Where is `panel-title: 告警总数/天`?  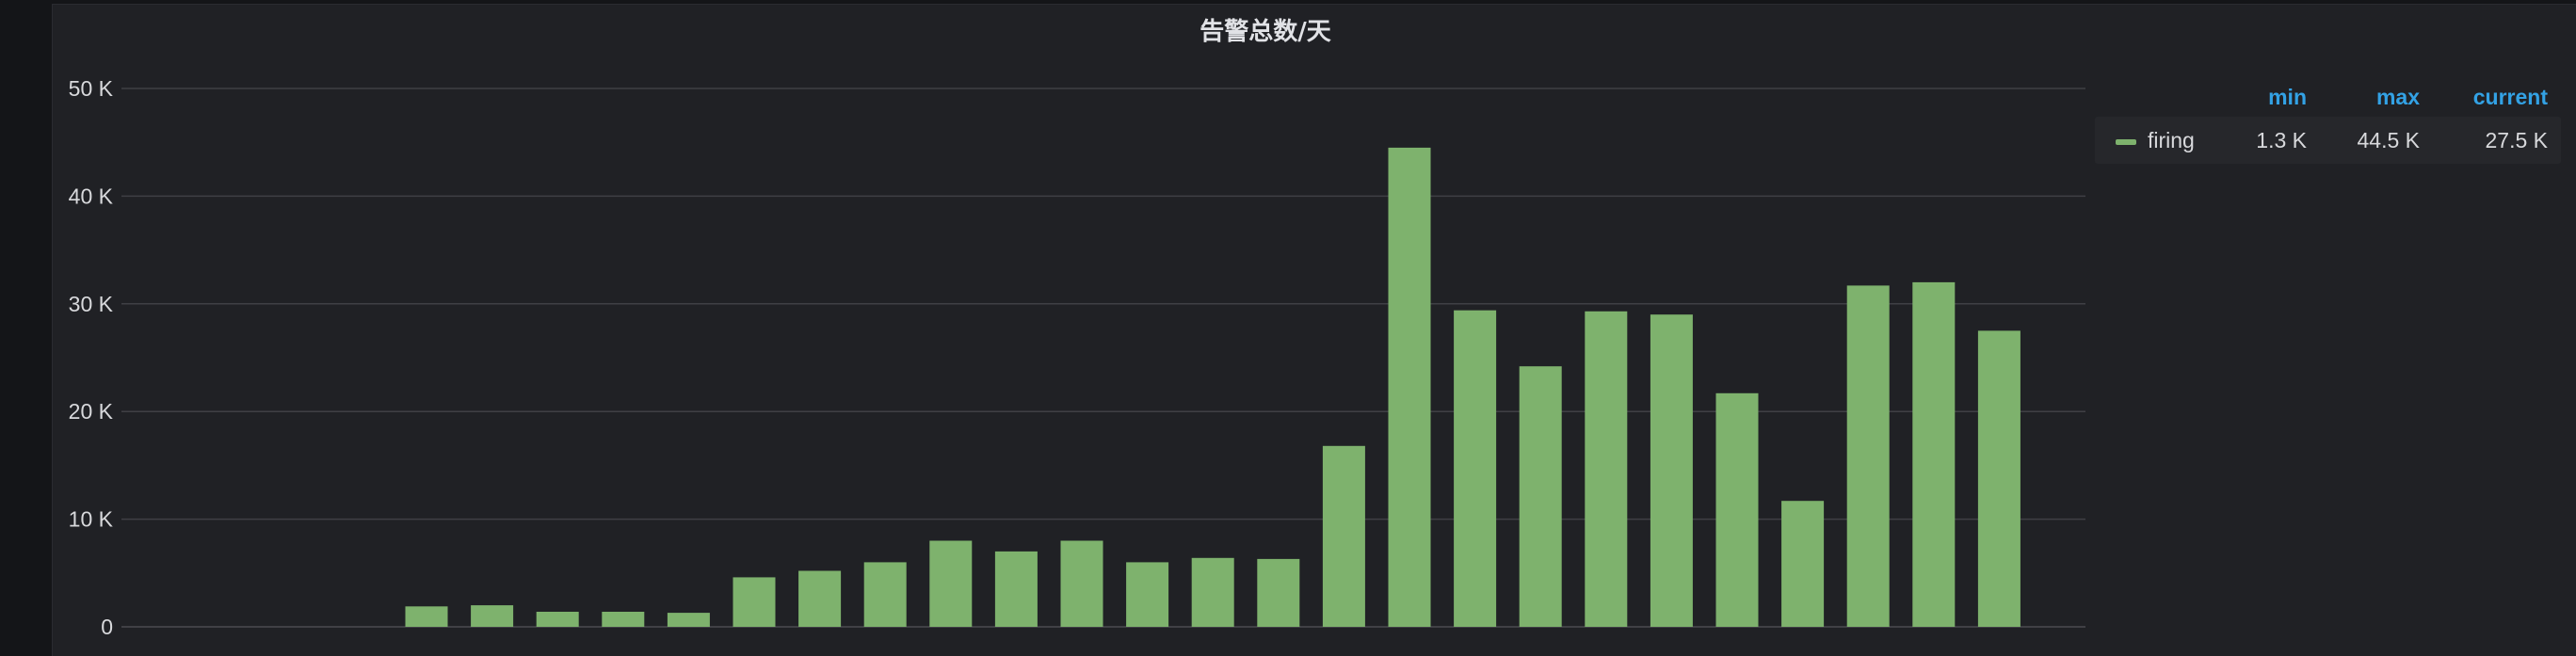
panel-title: 告警总数/天 is located at coordinates (1265, 32).